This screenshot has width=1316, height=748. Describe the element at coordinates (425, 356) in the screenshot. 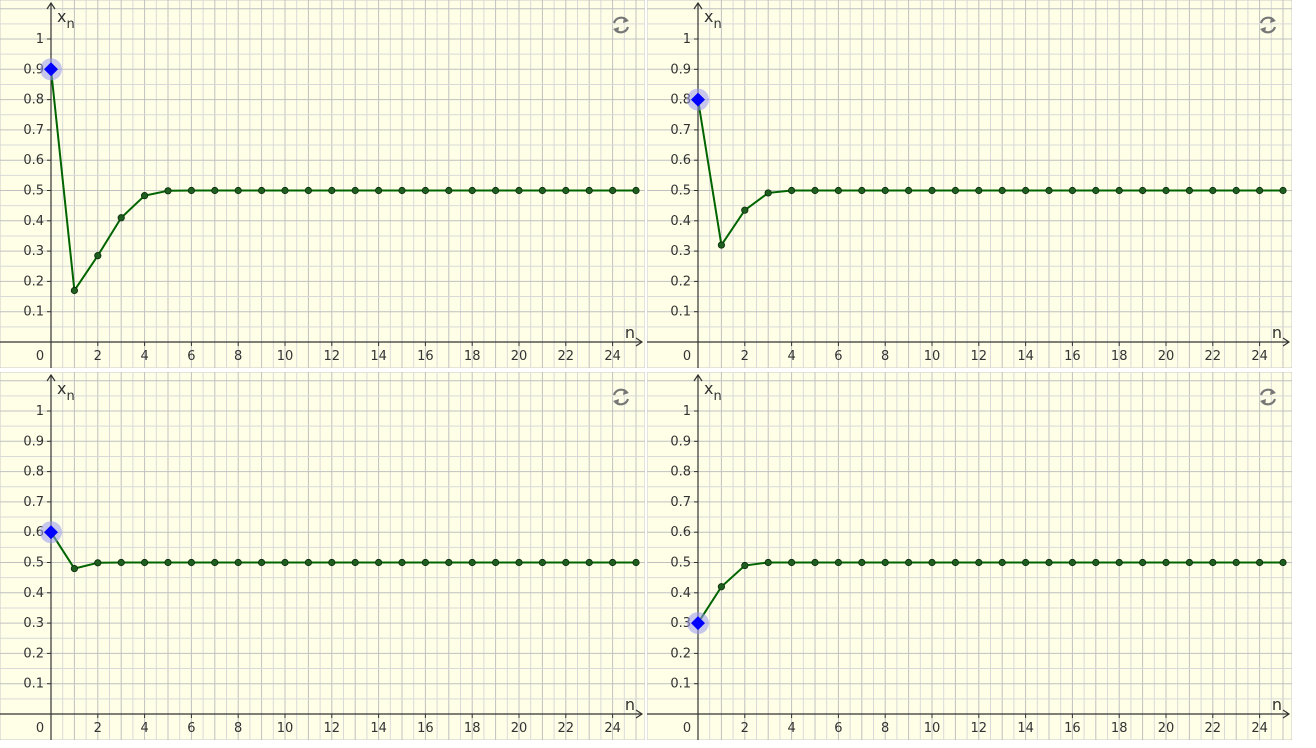

I see `x-tick-label: 16` at that location.